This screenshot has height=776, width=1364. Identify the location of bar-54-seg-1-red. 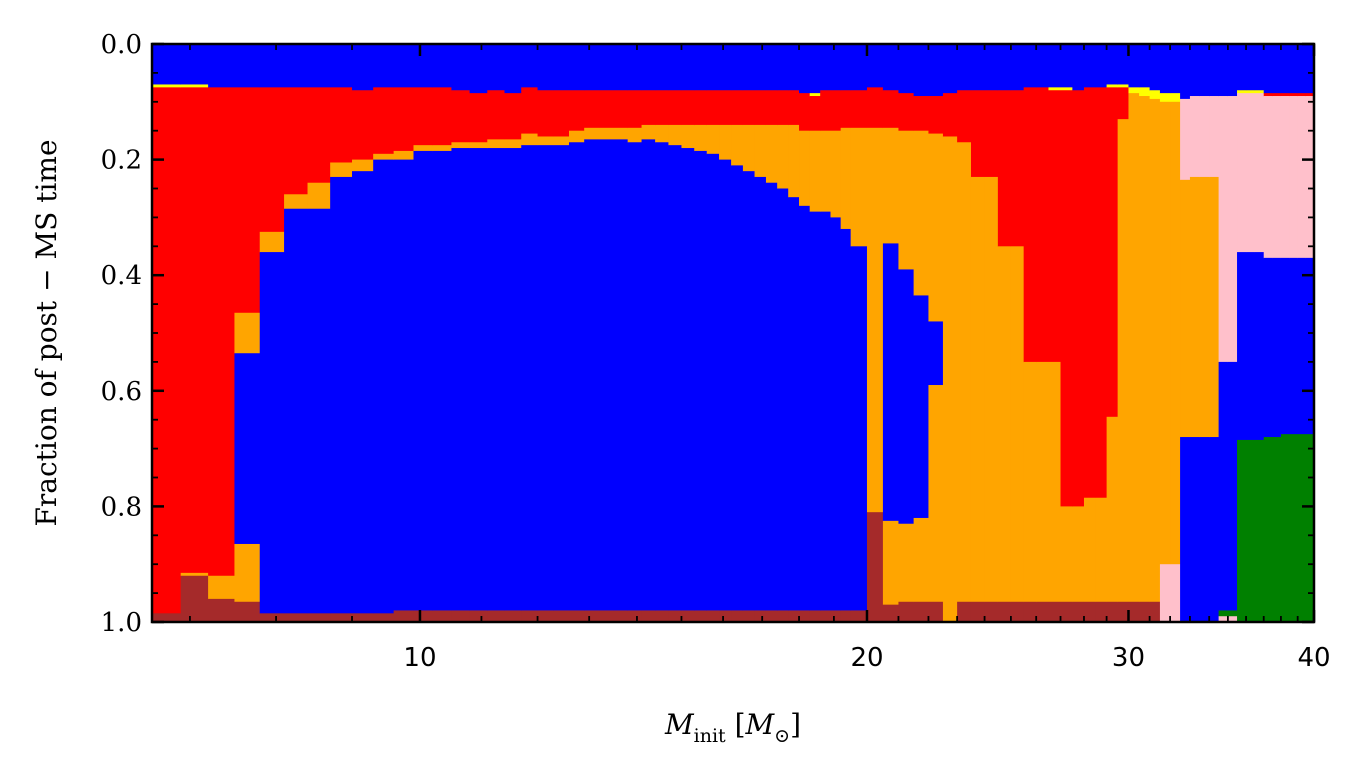
(1017, 168).